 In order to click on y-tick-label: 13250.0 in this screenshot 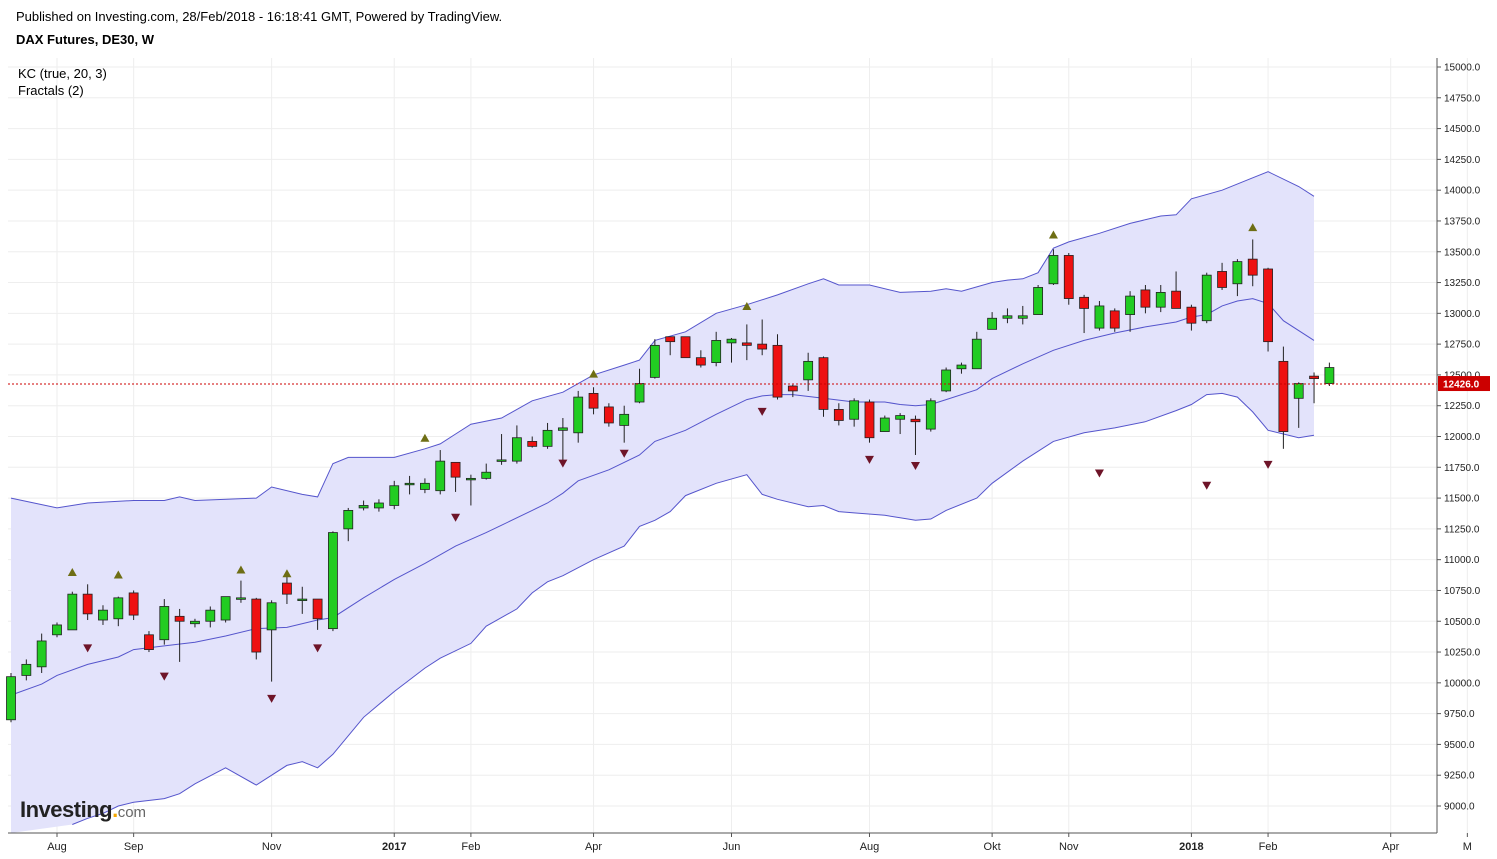, I will do `click(1462, 283)`.